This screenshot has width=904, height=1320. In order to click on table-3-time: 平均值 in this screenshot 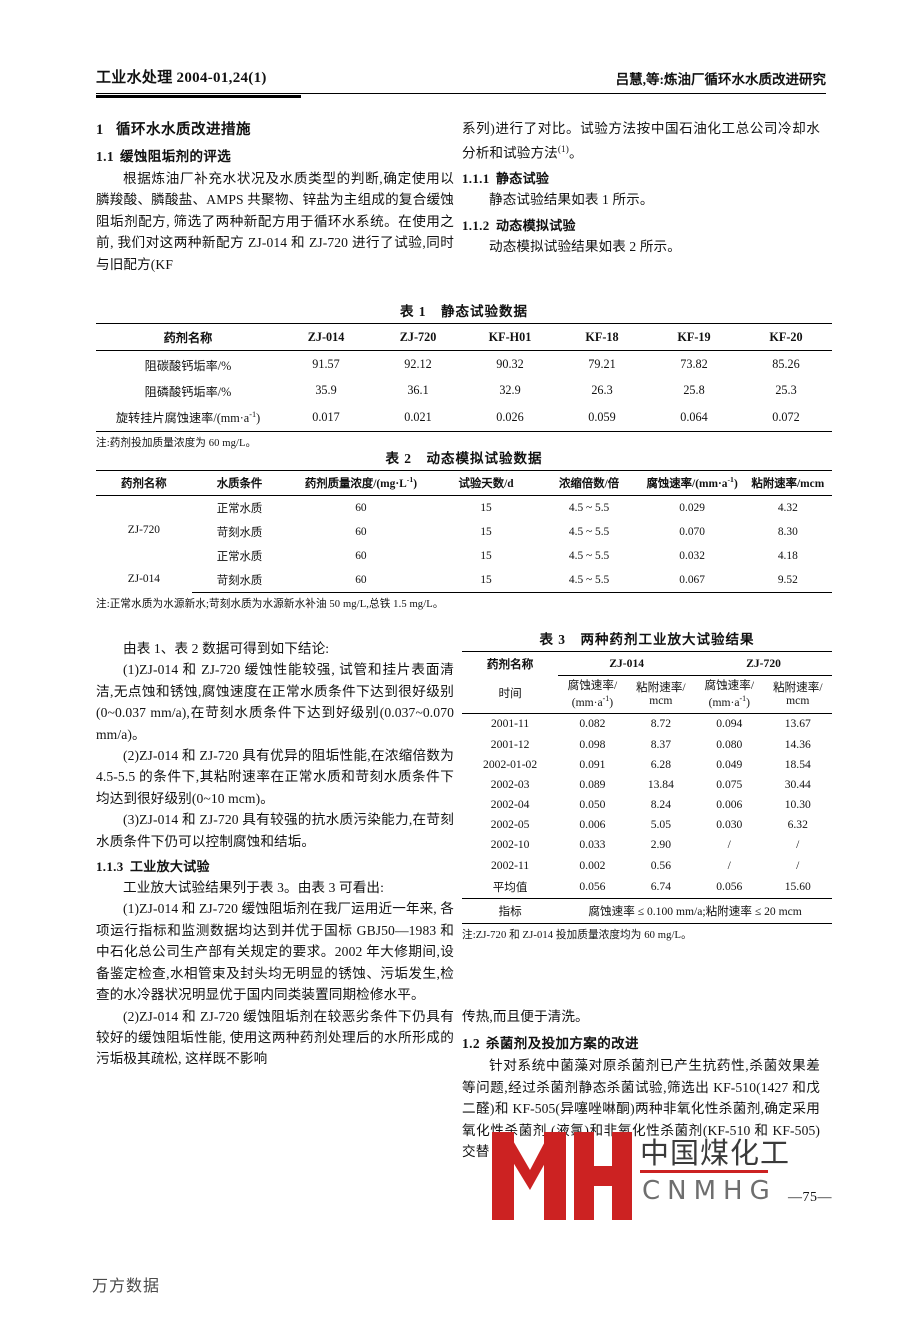, I will do `click(510, 887)`.